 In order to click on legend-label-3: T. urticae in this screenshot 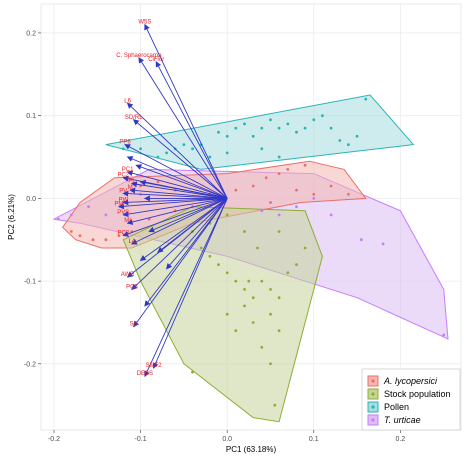, I will do `click(402, 420)`.